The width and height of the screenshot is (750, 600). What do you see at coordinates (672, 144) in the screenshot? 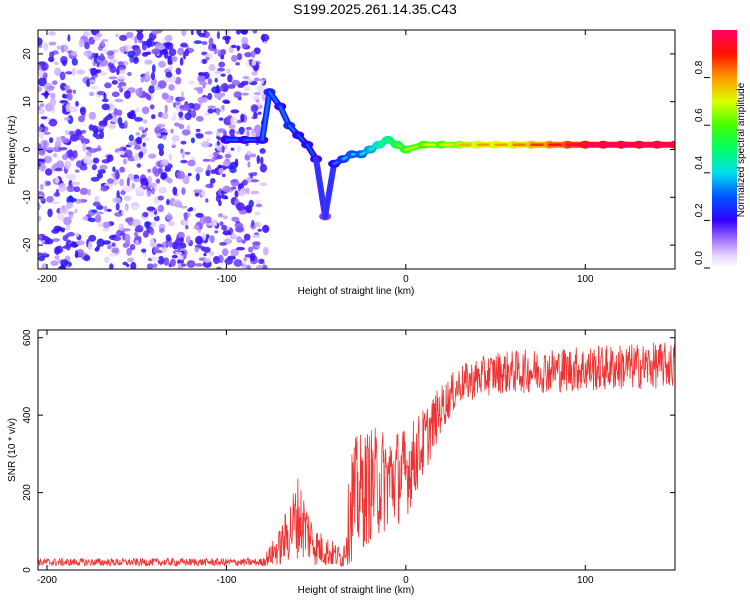
I see `ridge-point` at bounding box center [672, 144].